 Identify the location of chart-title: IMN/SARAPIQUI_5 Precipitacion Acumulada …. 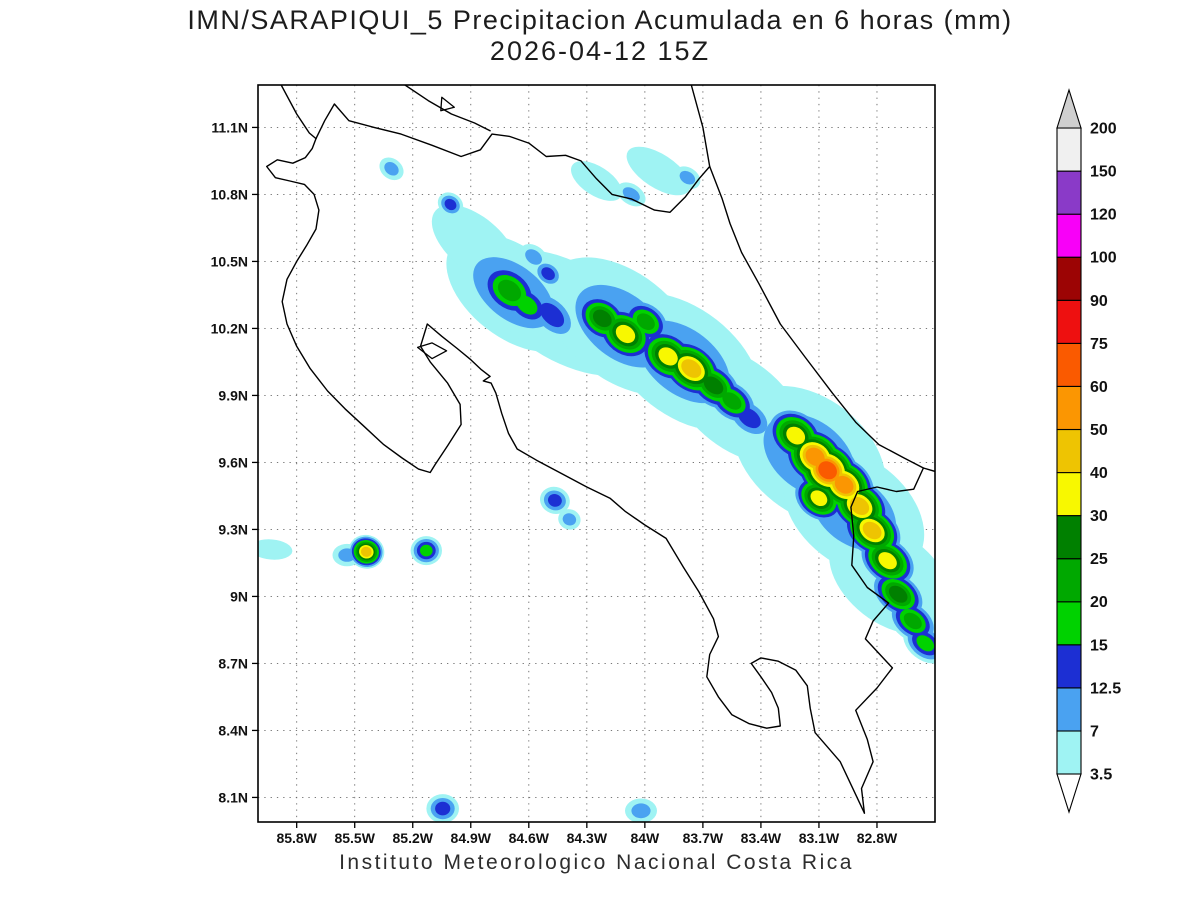
(600, 20).